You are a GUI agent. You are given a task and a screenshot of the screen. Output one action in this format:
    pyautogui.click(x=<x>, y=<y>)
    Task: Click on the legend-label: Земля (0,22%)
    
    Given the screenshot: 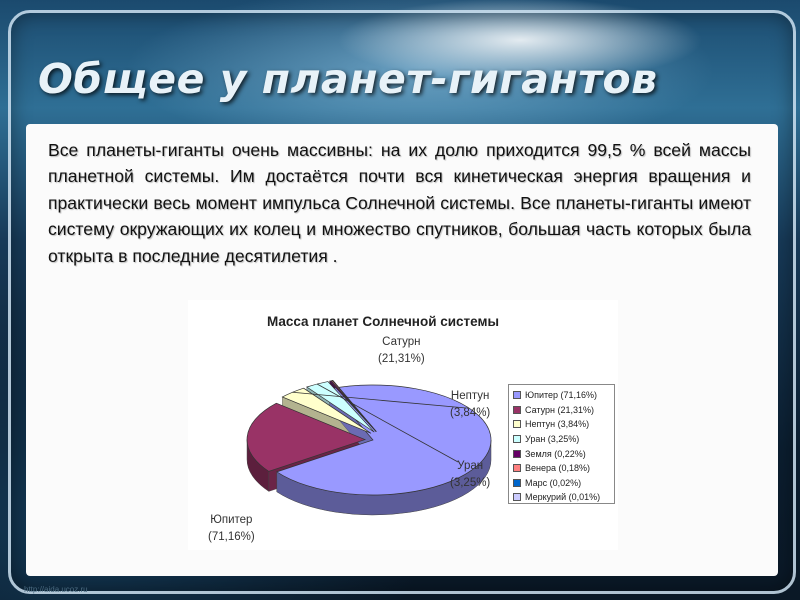 What is the action you would take?
    pyautogui.click(x=555, y=453)
    